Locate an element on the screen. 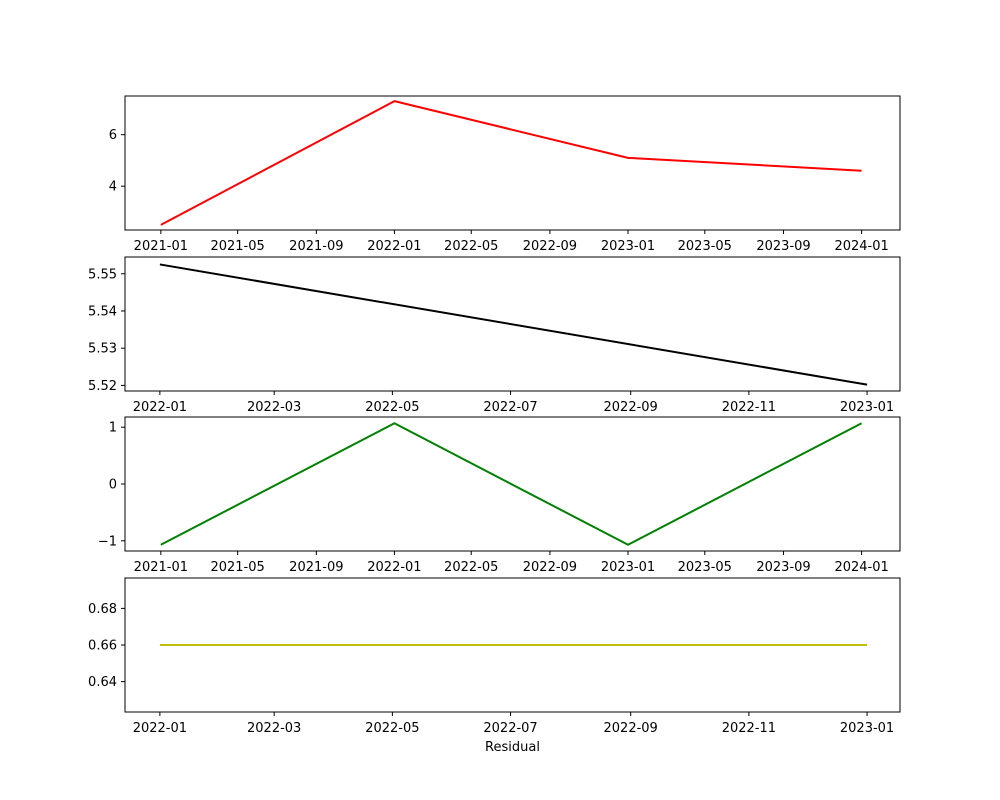  y-tick-label: 1 is located at coordinates (113, 428).